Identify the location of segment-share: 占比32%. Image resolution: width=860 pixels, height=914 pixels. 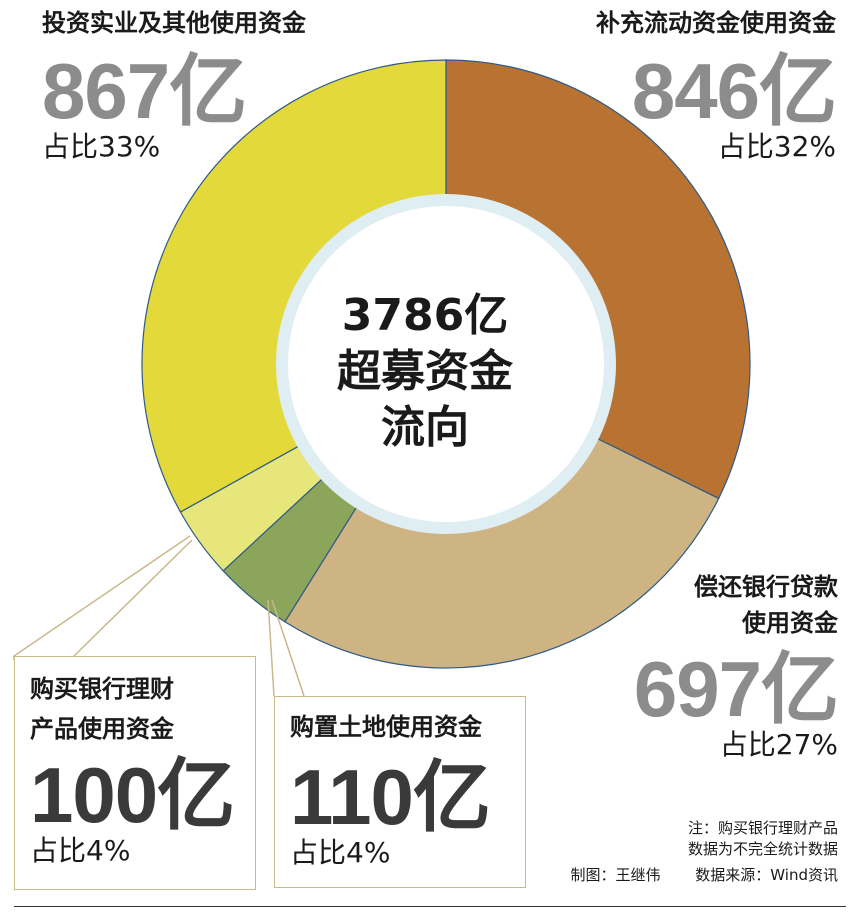
(776, 146).